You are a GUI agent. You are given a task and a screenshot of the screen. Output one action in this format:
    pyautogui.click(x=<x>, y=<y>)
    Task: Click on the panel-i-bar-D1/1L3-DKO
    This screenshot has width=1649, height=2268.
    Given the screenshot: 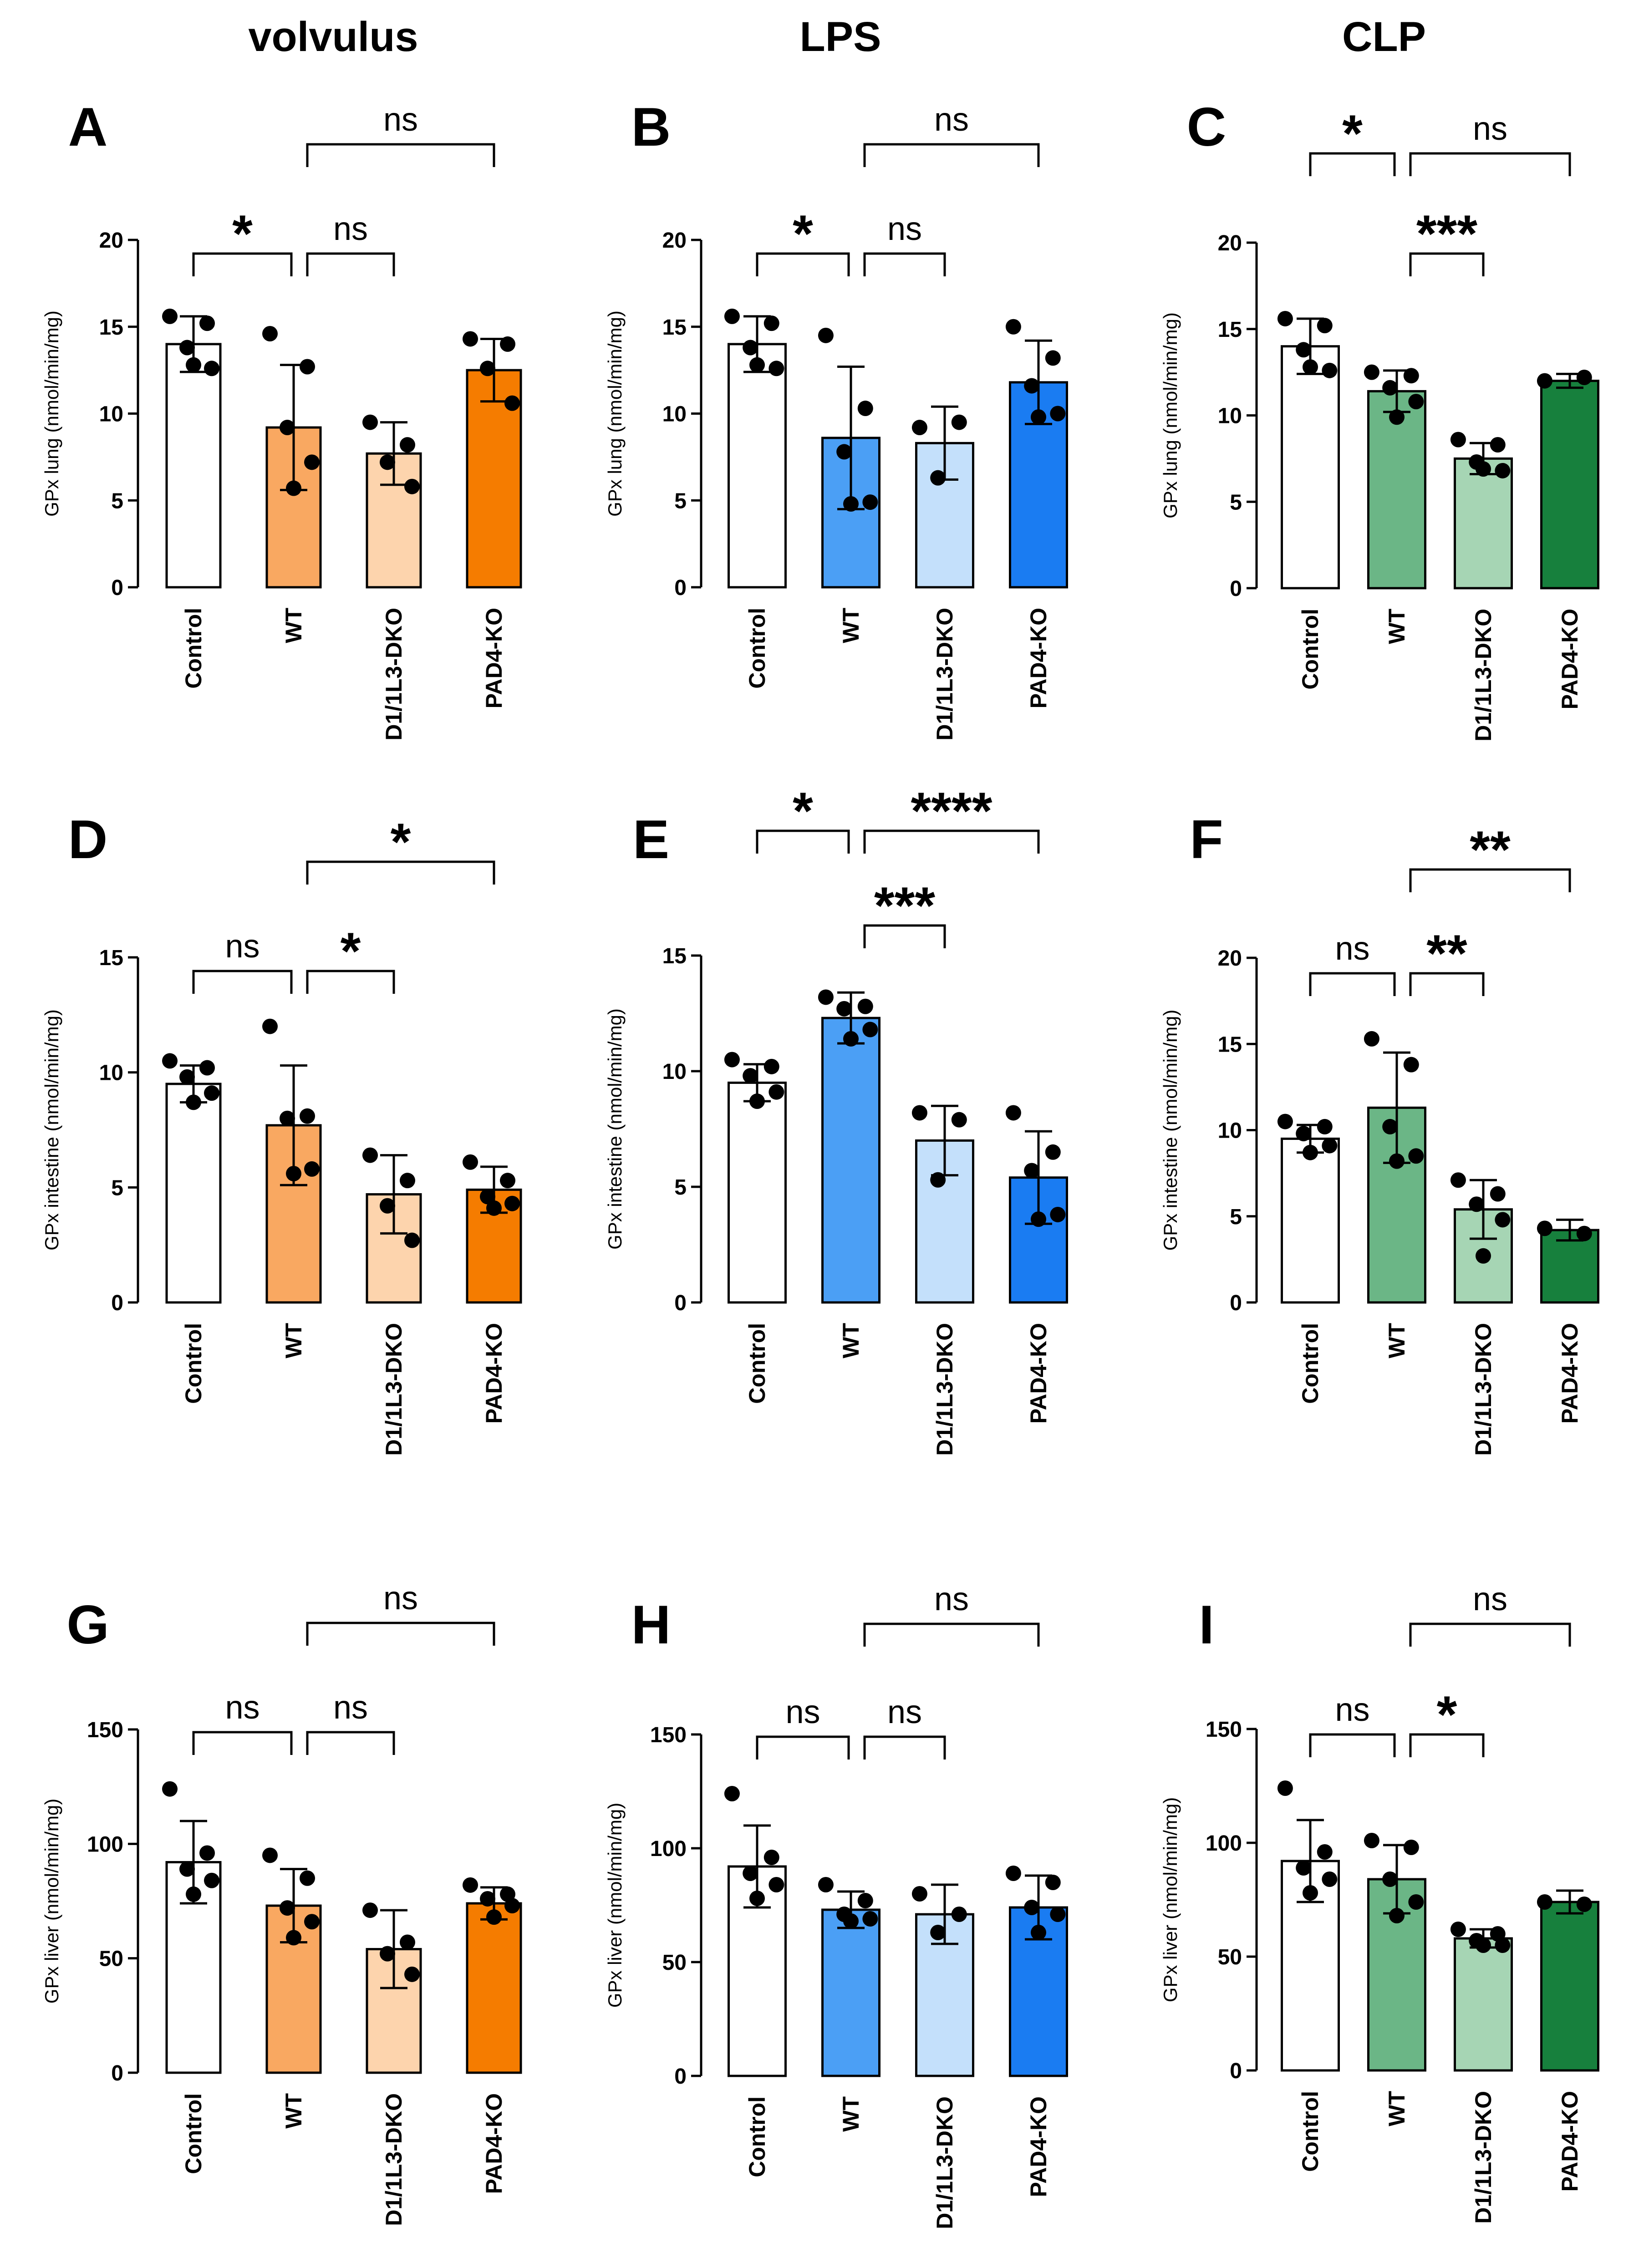 What is the action you would take?
    pyautogui.click(x=1484, y=2004)
    